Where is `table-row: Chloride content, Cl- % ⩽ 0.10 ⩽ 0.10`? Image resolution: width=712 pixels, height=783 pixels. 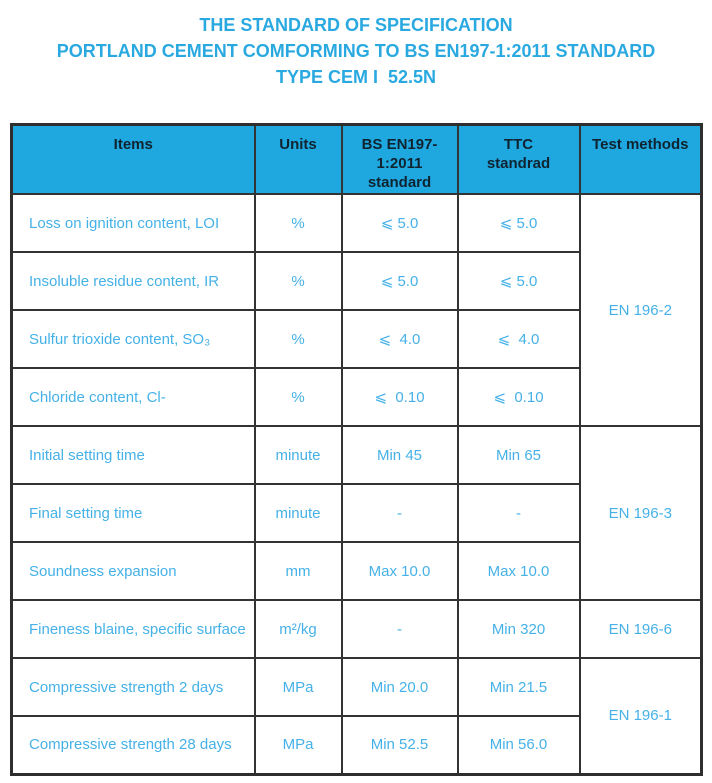
table-row: Chloride content, Cl- % ⩽ 0.10 ⩽ 0.10 is located at coordinates (356, 397).